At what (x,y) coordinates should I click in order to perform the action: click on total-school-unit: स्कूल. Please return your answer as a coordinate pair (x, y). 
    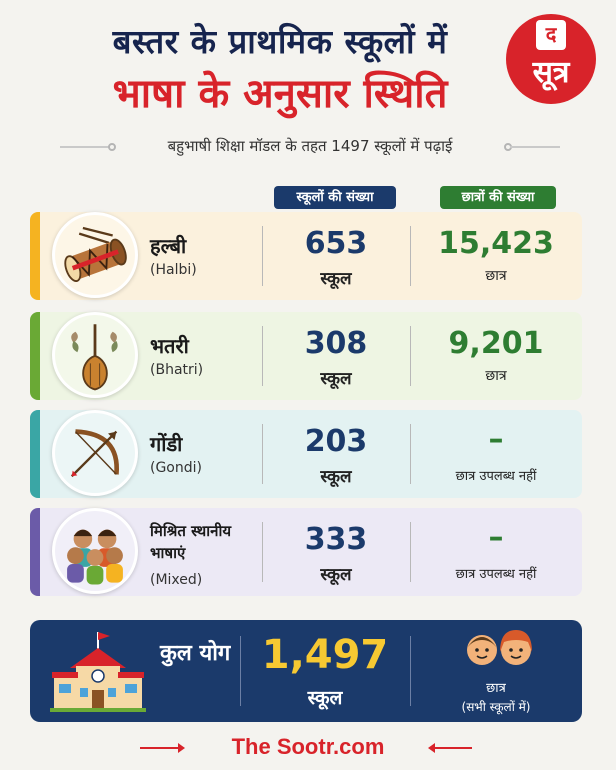
    Looking at the image, I should click on (325, 698).